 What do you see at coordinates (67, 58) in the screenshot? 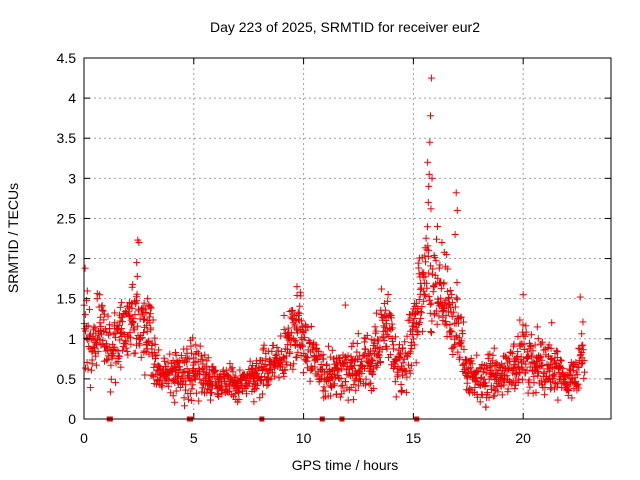
I see `y-tick-label: 4.5` at bounding box center [67, 58].